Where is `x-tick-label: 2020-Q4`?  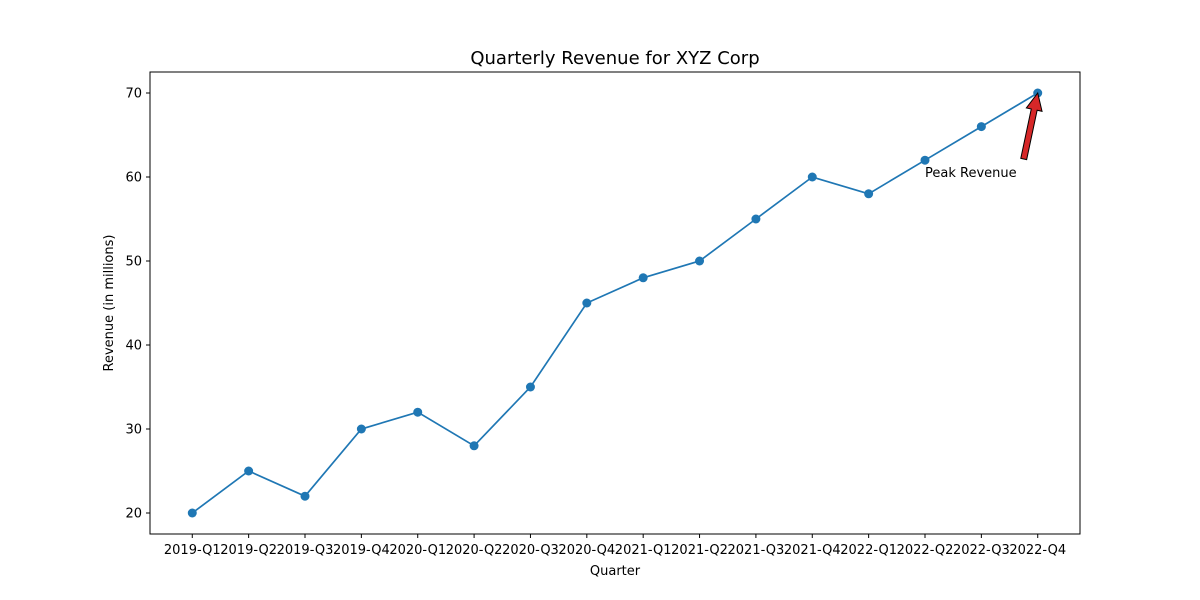
x-tick-label: 2020-Q4 is located at coordinates (586, 550).